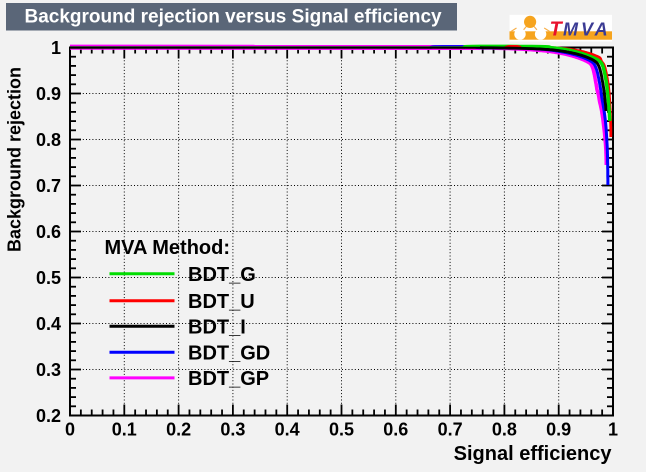  I want to click on svg-text: BDT_I, so click(217, 328).